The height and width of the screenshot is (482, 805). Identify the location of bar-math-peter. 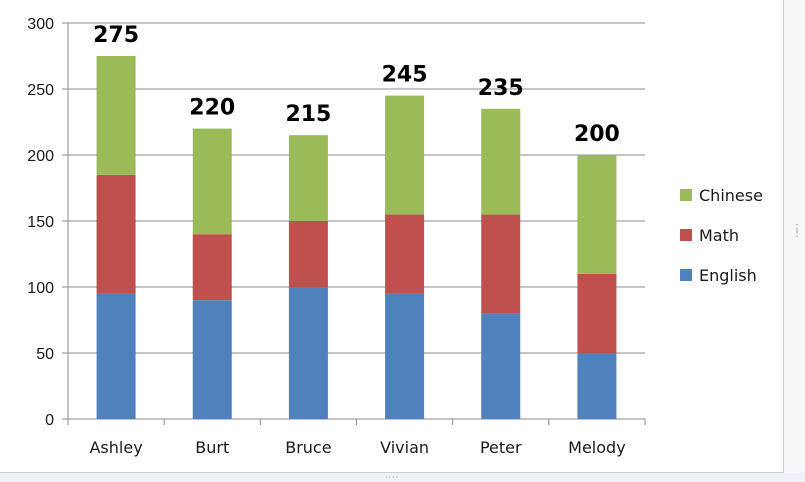
(501, 264).